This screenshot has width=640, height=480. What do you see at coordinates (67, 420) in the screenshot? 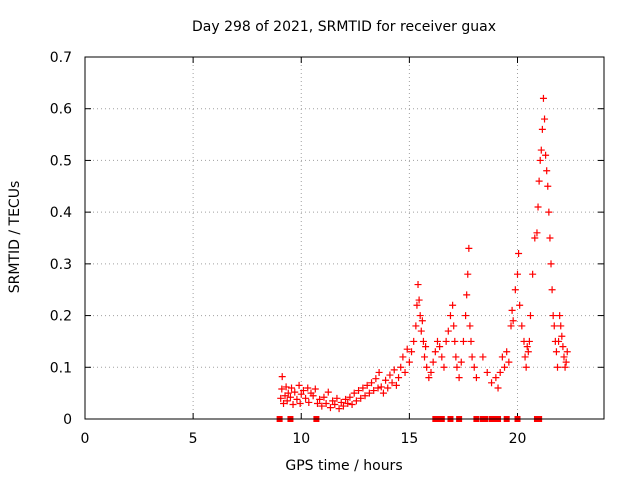
I see `y-tick-label: 0` at bounding box center [67, 420].